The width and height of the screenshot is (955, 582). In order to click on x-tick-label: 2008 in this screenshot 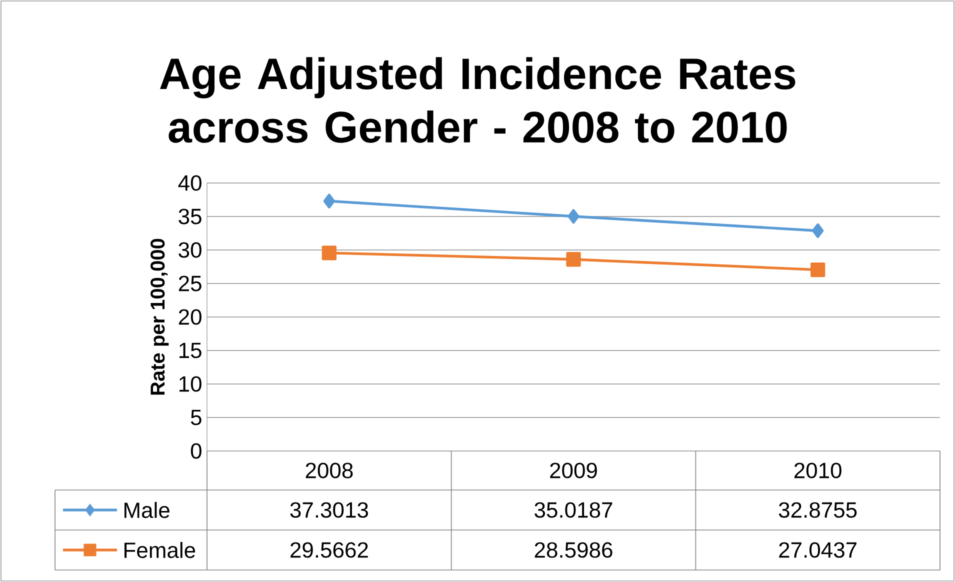, I will do `click(329, 470)`.